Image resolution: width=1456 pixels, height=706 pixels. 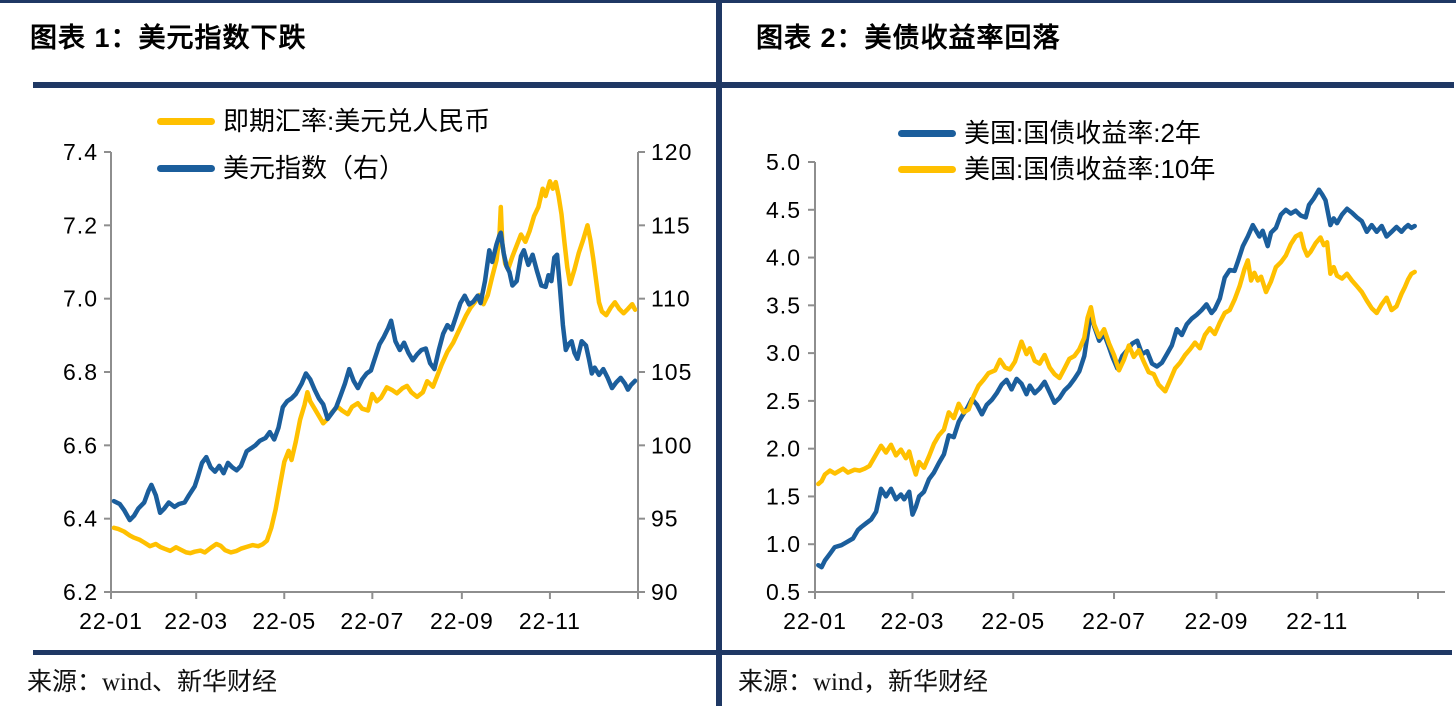 I want to click on y-axis-tick-label: 6.6, so click(x=80, y=445).